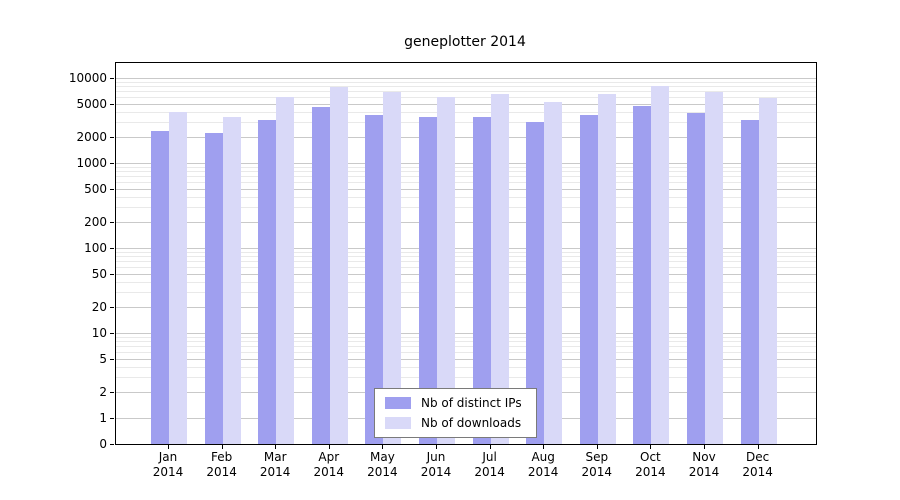 This screenshot has width=900, height=500. I want to click on legend-swatch-downloads, so click(398, 423).